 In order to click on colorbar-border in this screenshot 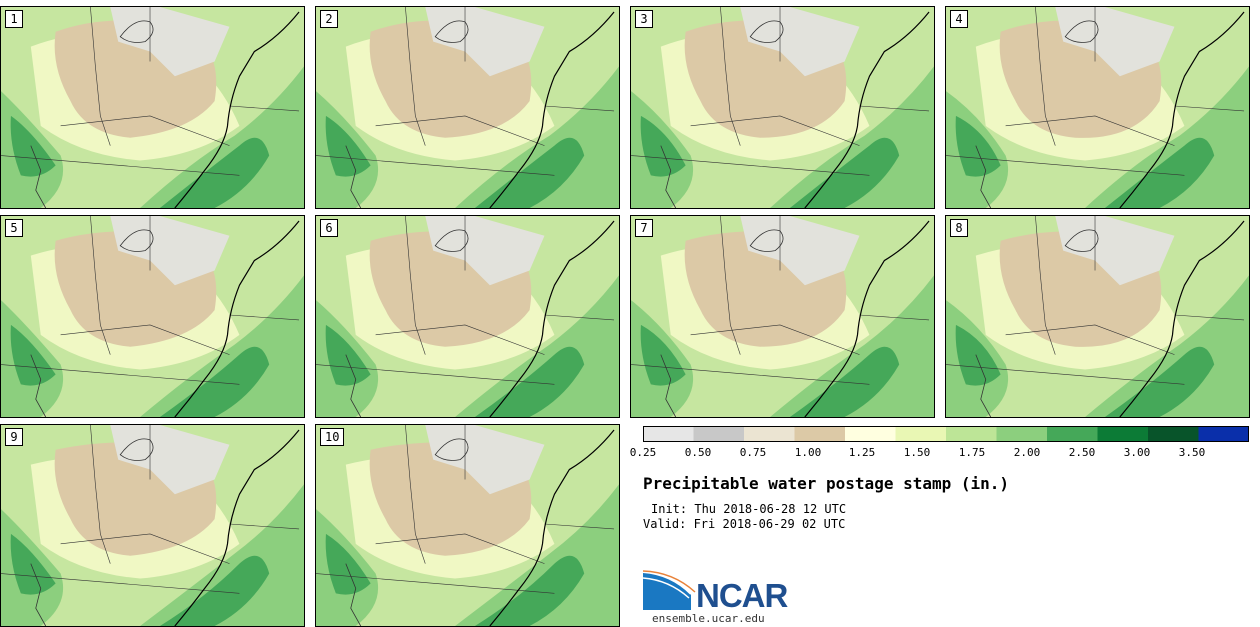, I will do `click(946, 434)`.